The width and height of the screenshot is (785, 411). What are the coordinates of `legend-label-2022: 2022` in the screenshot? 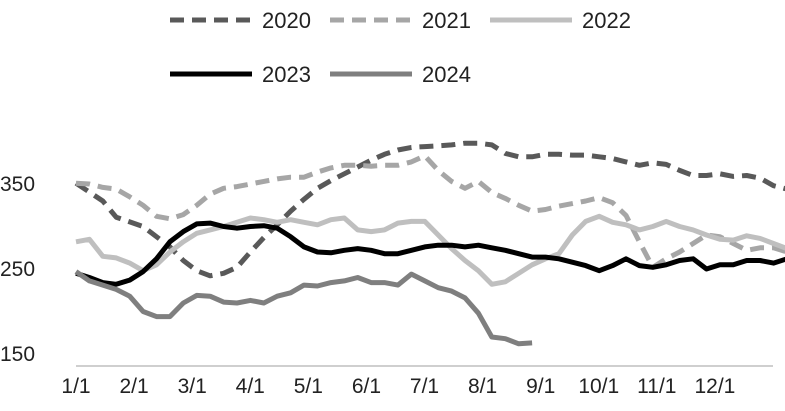 It's located at (606, 20).